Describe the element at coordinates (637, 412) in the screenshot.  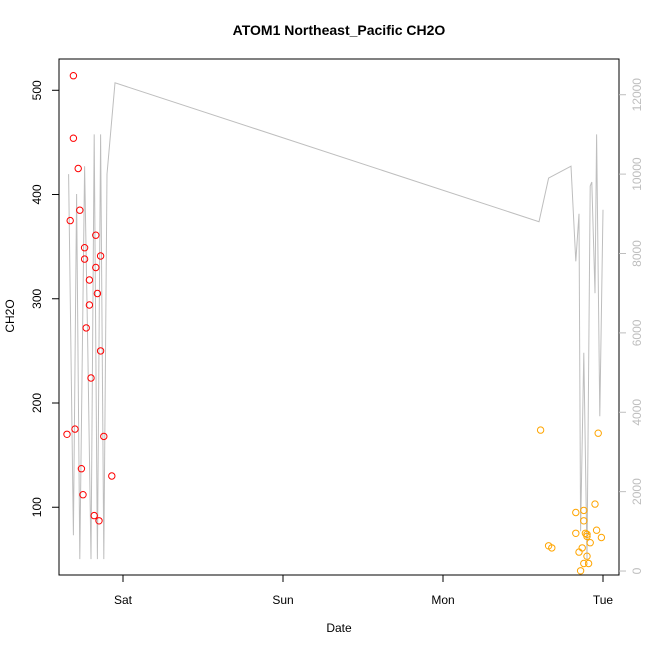
I see `y2-tick-label: 4000` at that location.